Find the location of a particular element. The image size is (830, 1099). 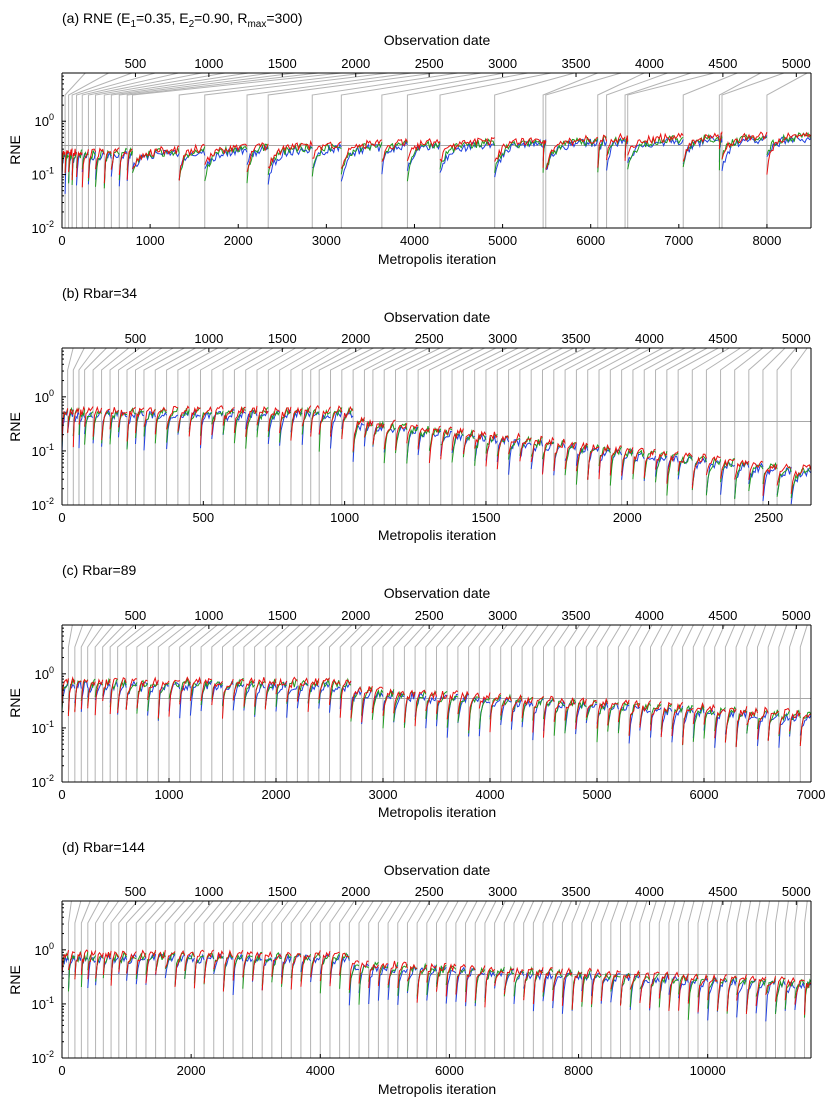

x-tick-label: 2000 is located at coordinates (238, 240).